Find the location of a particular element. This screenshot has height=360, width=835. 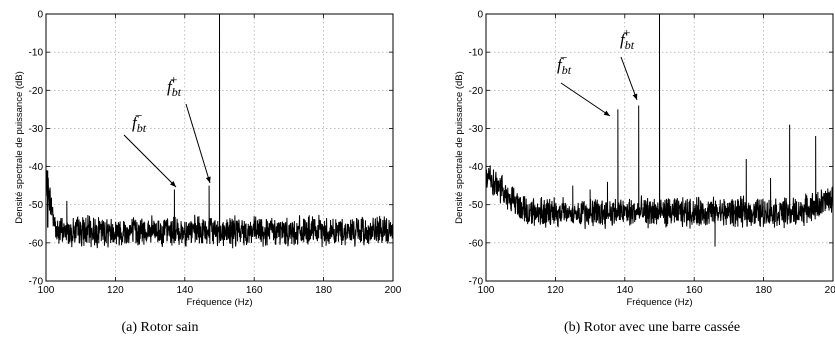

panel-caption: (b) Rotor avec une barre cassée is located at coordinates (652, 327).